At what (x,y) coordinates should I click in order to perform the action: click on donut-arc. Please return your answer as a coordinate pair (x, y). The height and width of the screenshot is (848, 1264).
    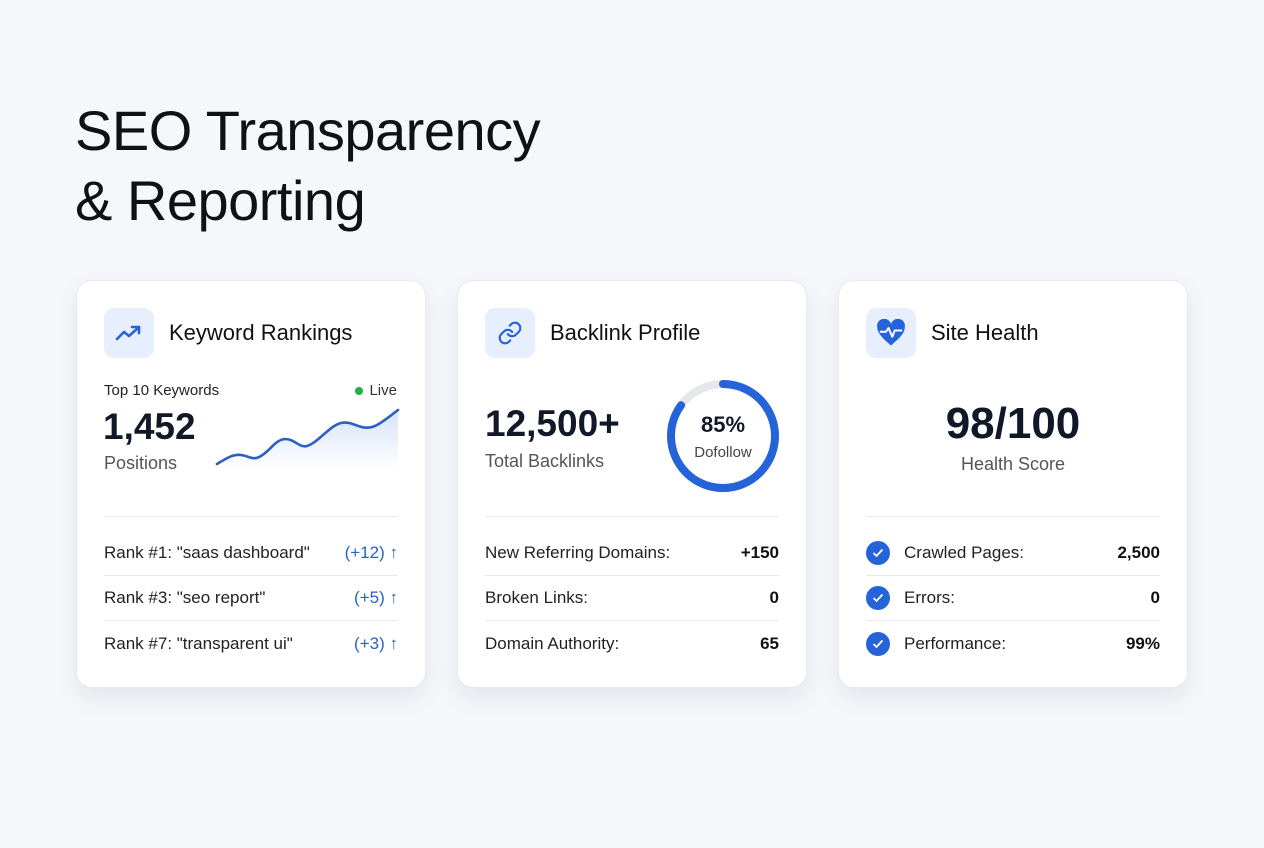
    Looking at the image, I should click on (723, 436).